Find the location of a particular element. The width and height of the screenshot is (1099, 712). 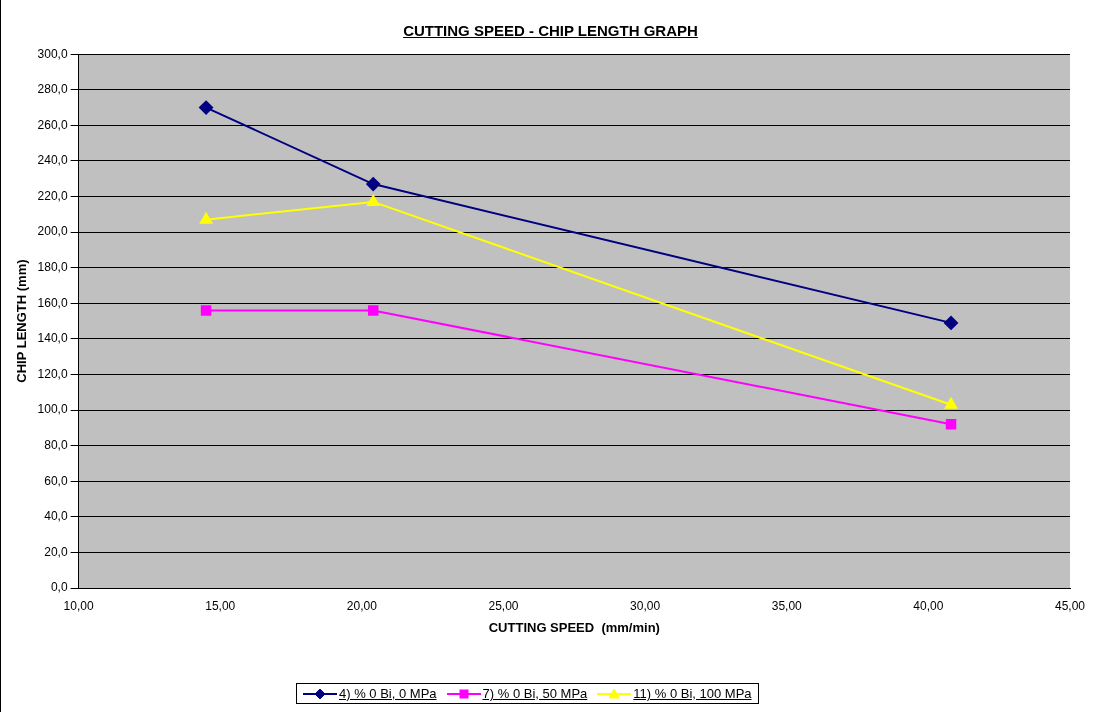

x-tick-label: 25,00 is located at coordinates (503, 605).